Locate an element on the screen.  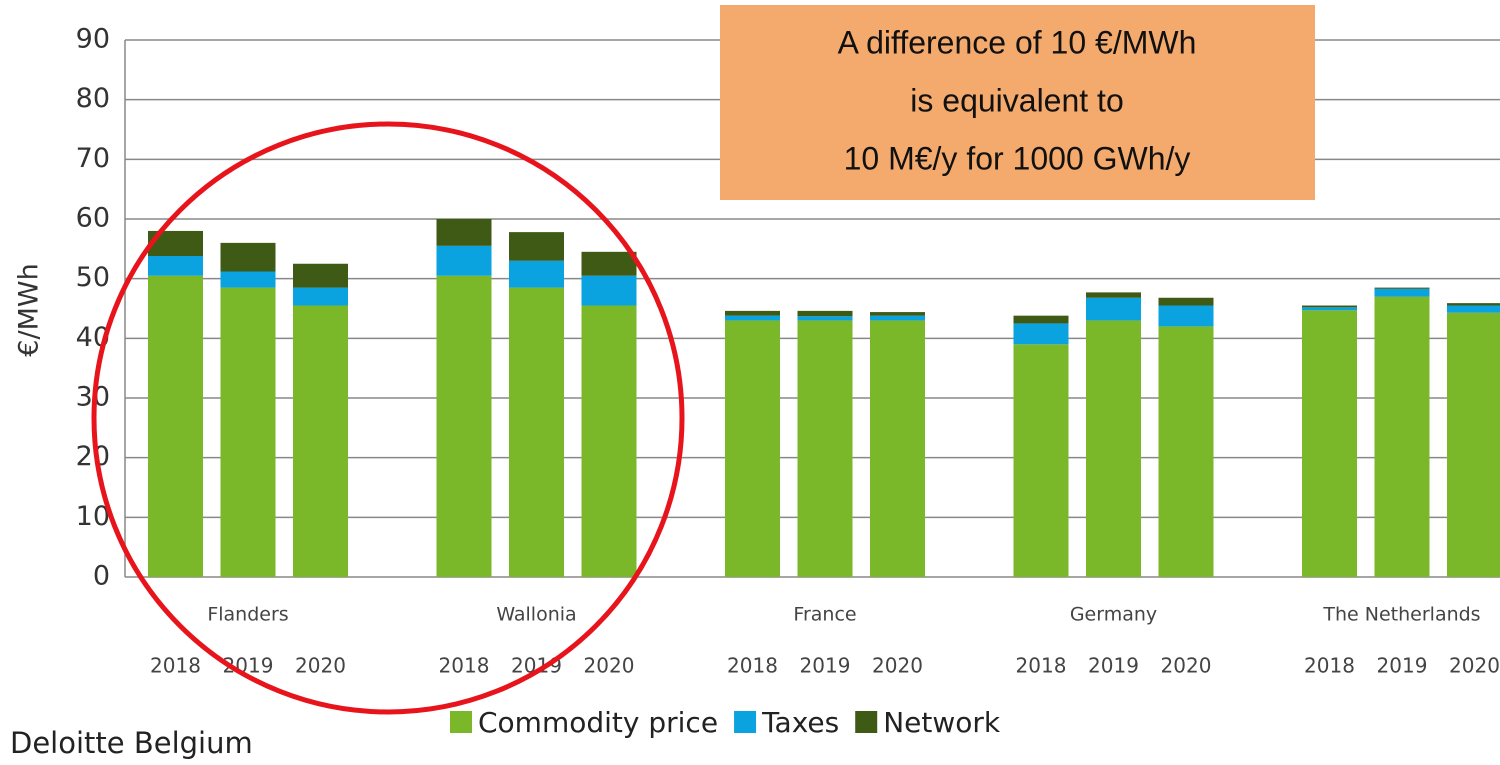
legend-label: Taxes is located at coordinates (800, 722).